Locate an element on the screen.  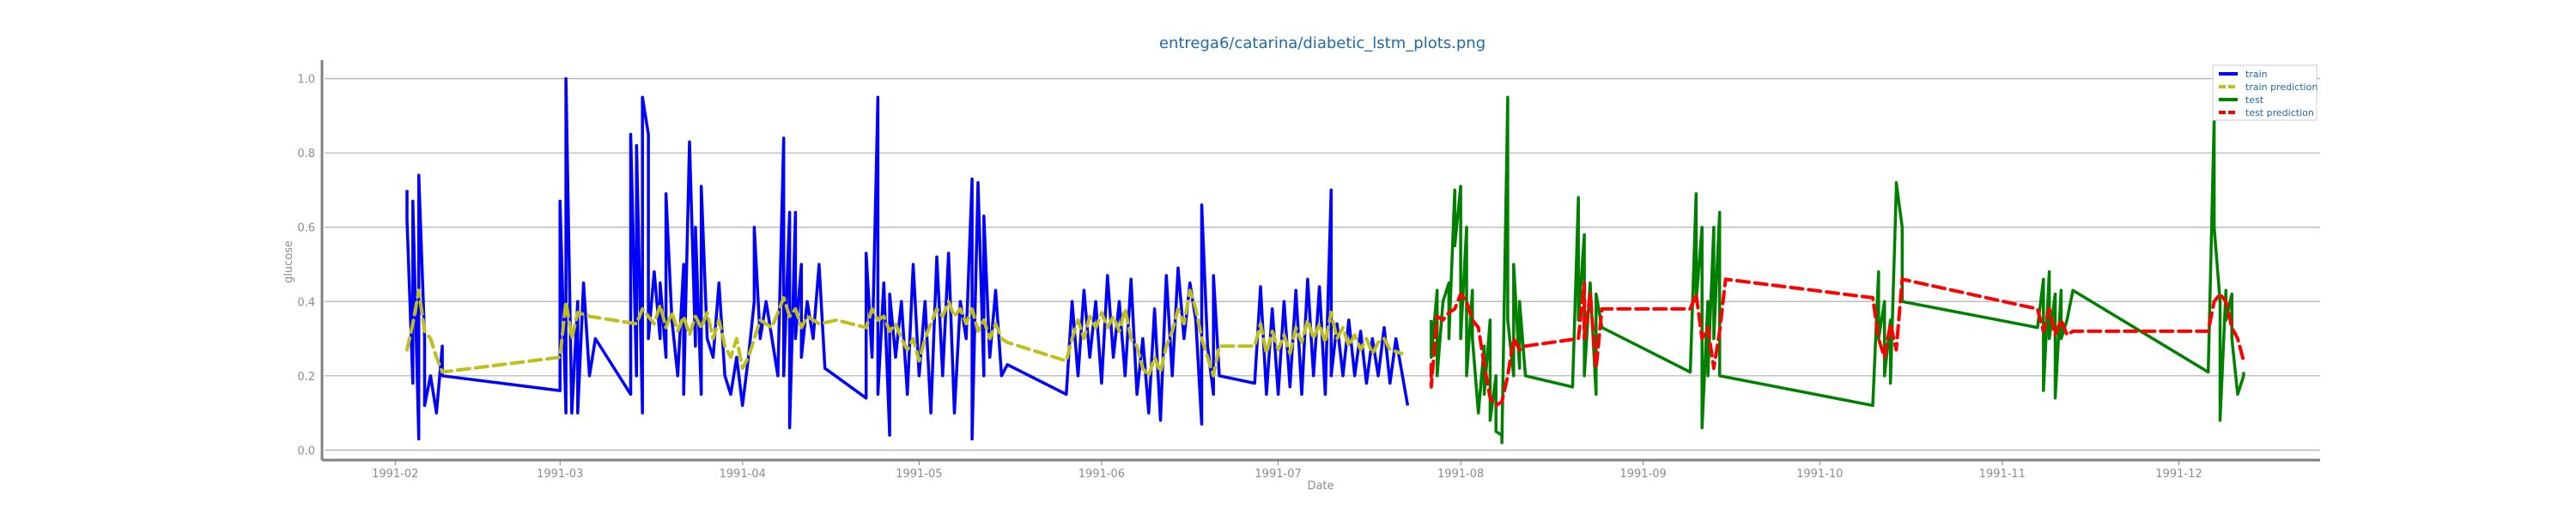
y-tick-label: 0.8 is located at coordinates (306, 154).